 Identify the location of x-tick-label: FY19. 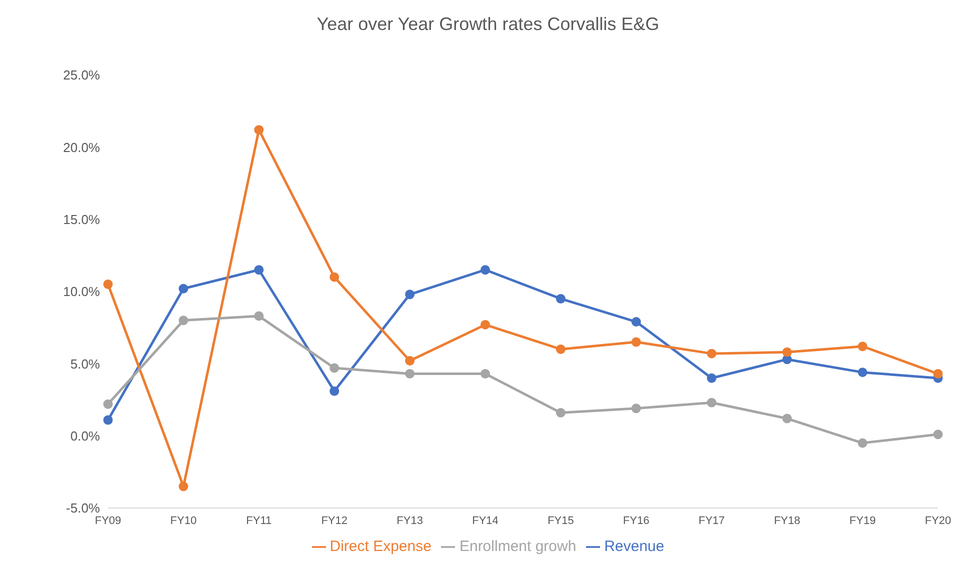
(862, 520).